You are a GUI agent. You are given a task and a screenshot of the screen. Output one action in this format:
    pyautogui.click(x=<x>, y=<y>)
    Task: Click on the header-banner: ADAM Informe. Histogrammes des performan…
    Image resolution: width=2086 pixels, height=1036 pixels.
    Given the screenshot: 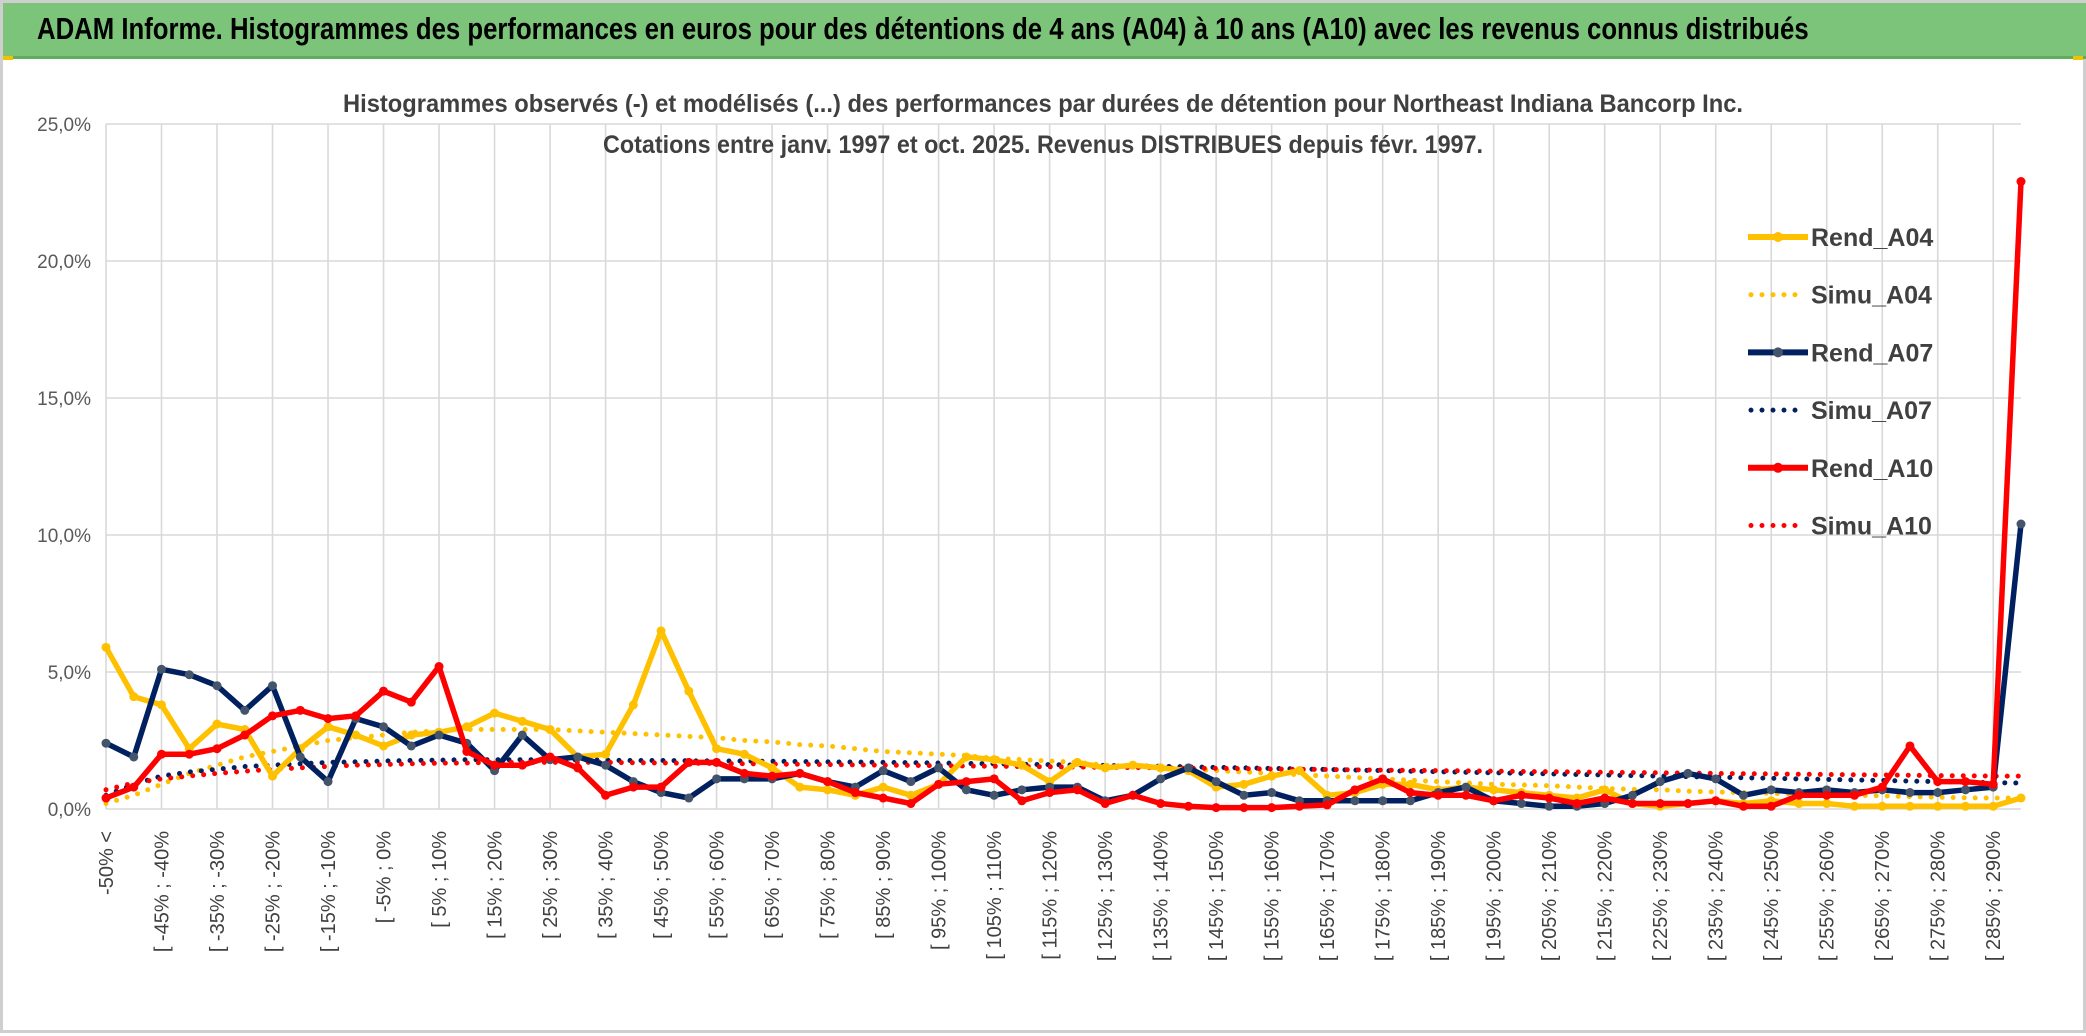 What is the action you would take?
    pyautogui.click(x=1044, y=31)
    